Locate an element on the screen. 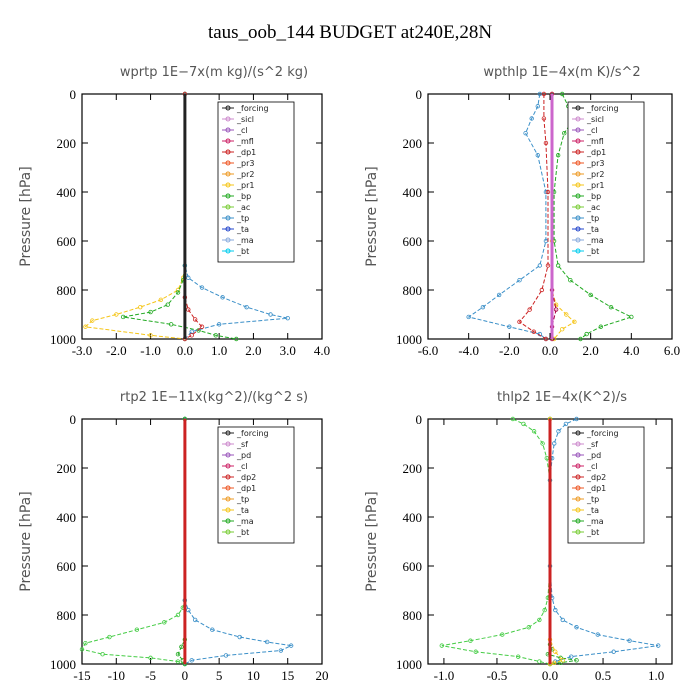  x-tick-label: 5 is located at coordinates (219, 675).